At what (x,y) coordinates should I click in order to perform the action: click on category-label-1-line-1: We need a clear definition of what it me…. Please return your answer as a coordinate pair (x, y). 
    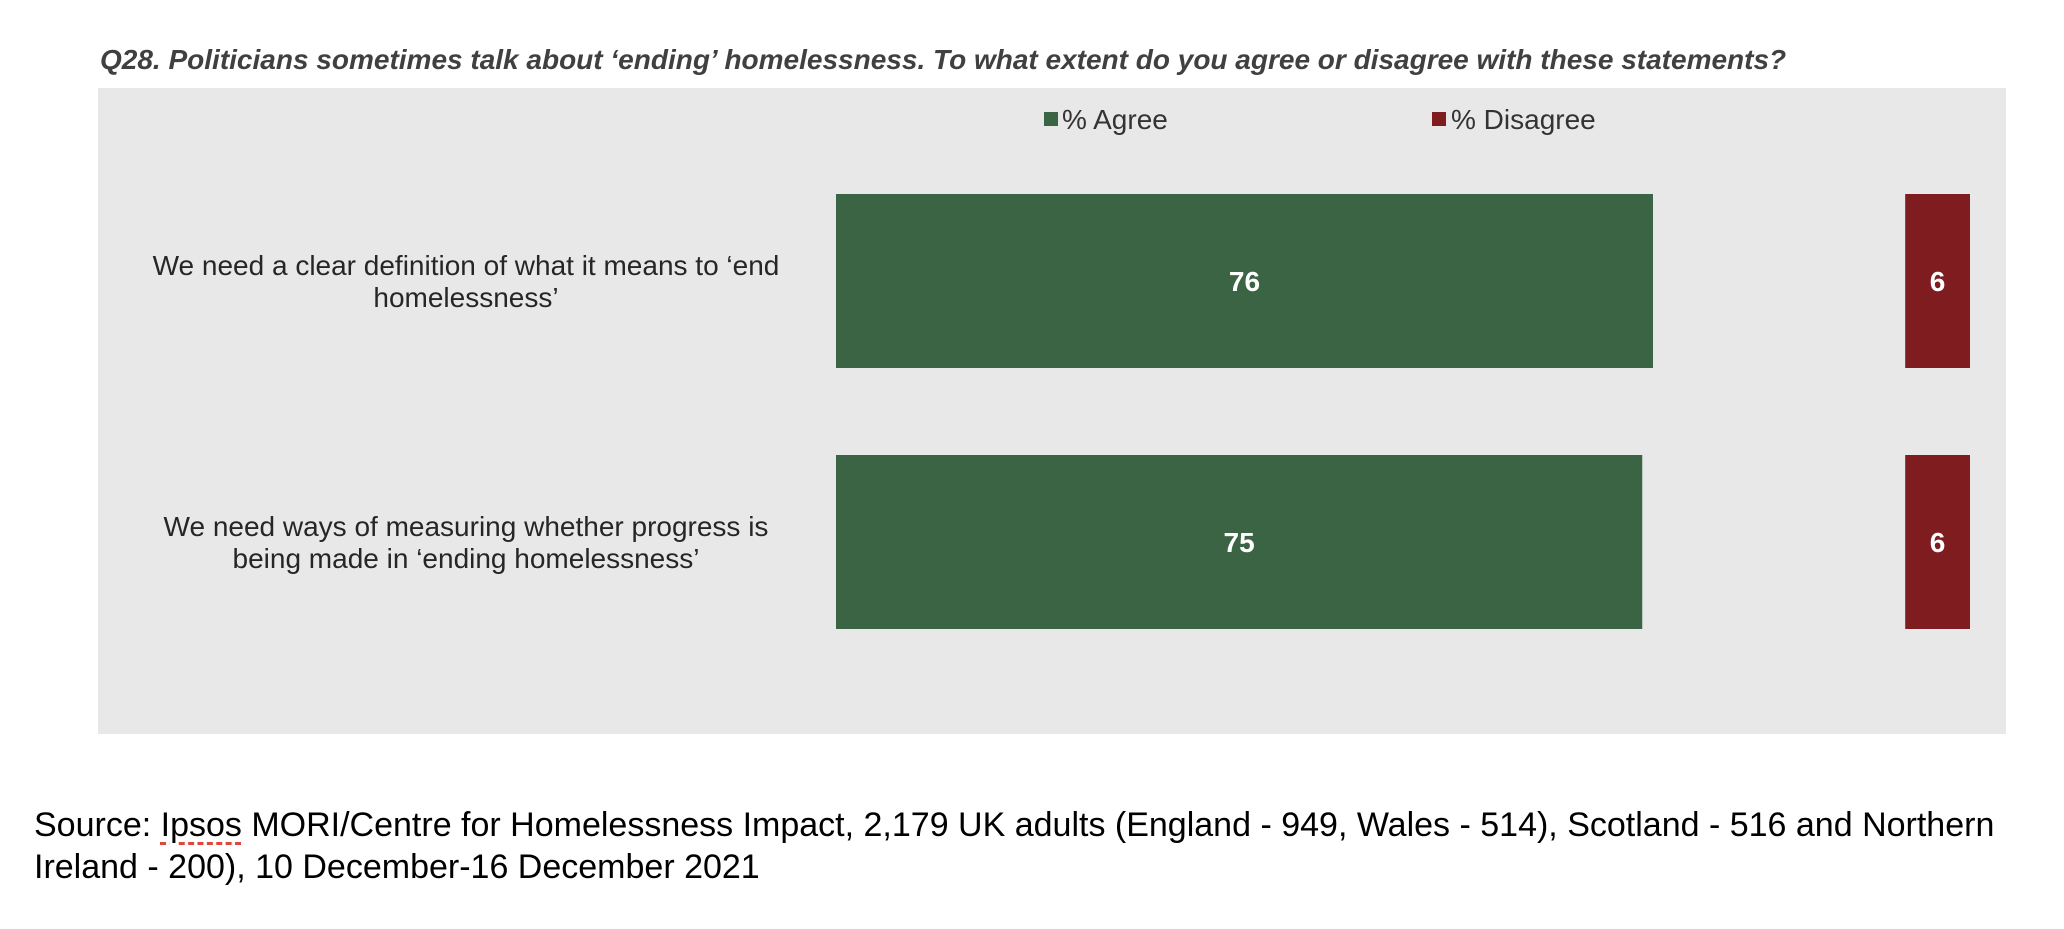
    Looking at the image, I should click on (466, 265).